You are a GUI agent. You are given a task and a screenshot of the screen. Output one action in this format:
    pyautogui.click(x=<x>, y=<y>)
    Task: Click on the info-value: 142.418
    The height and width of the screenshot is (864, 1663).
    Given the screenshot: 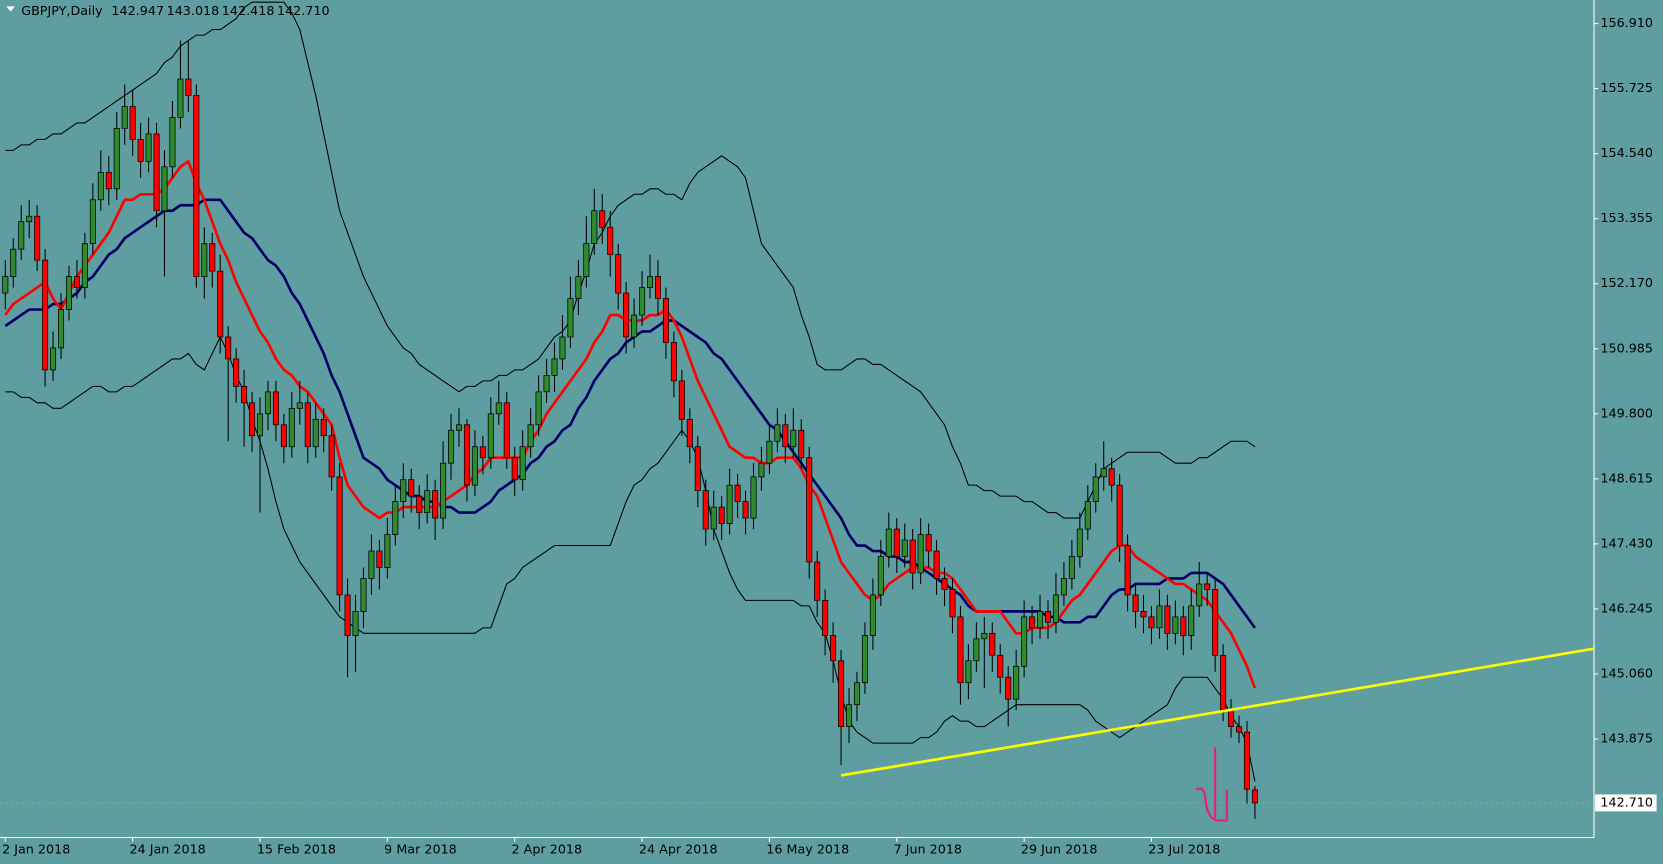 What is the action you would take?
    pyautogui.click(x=248, y=10)
    